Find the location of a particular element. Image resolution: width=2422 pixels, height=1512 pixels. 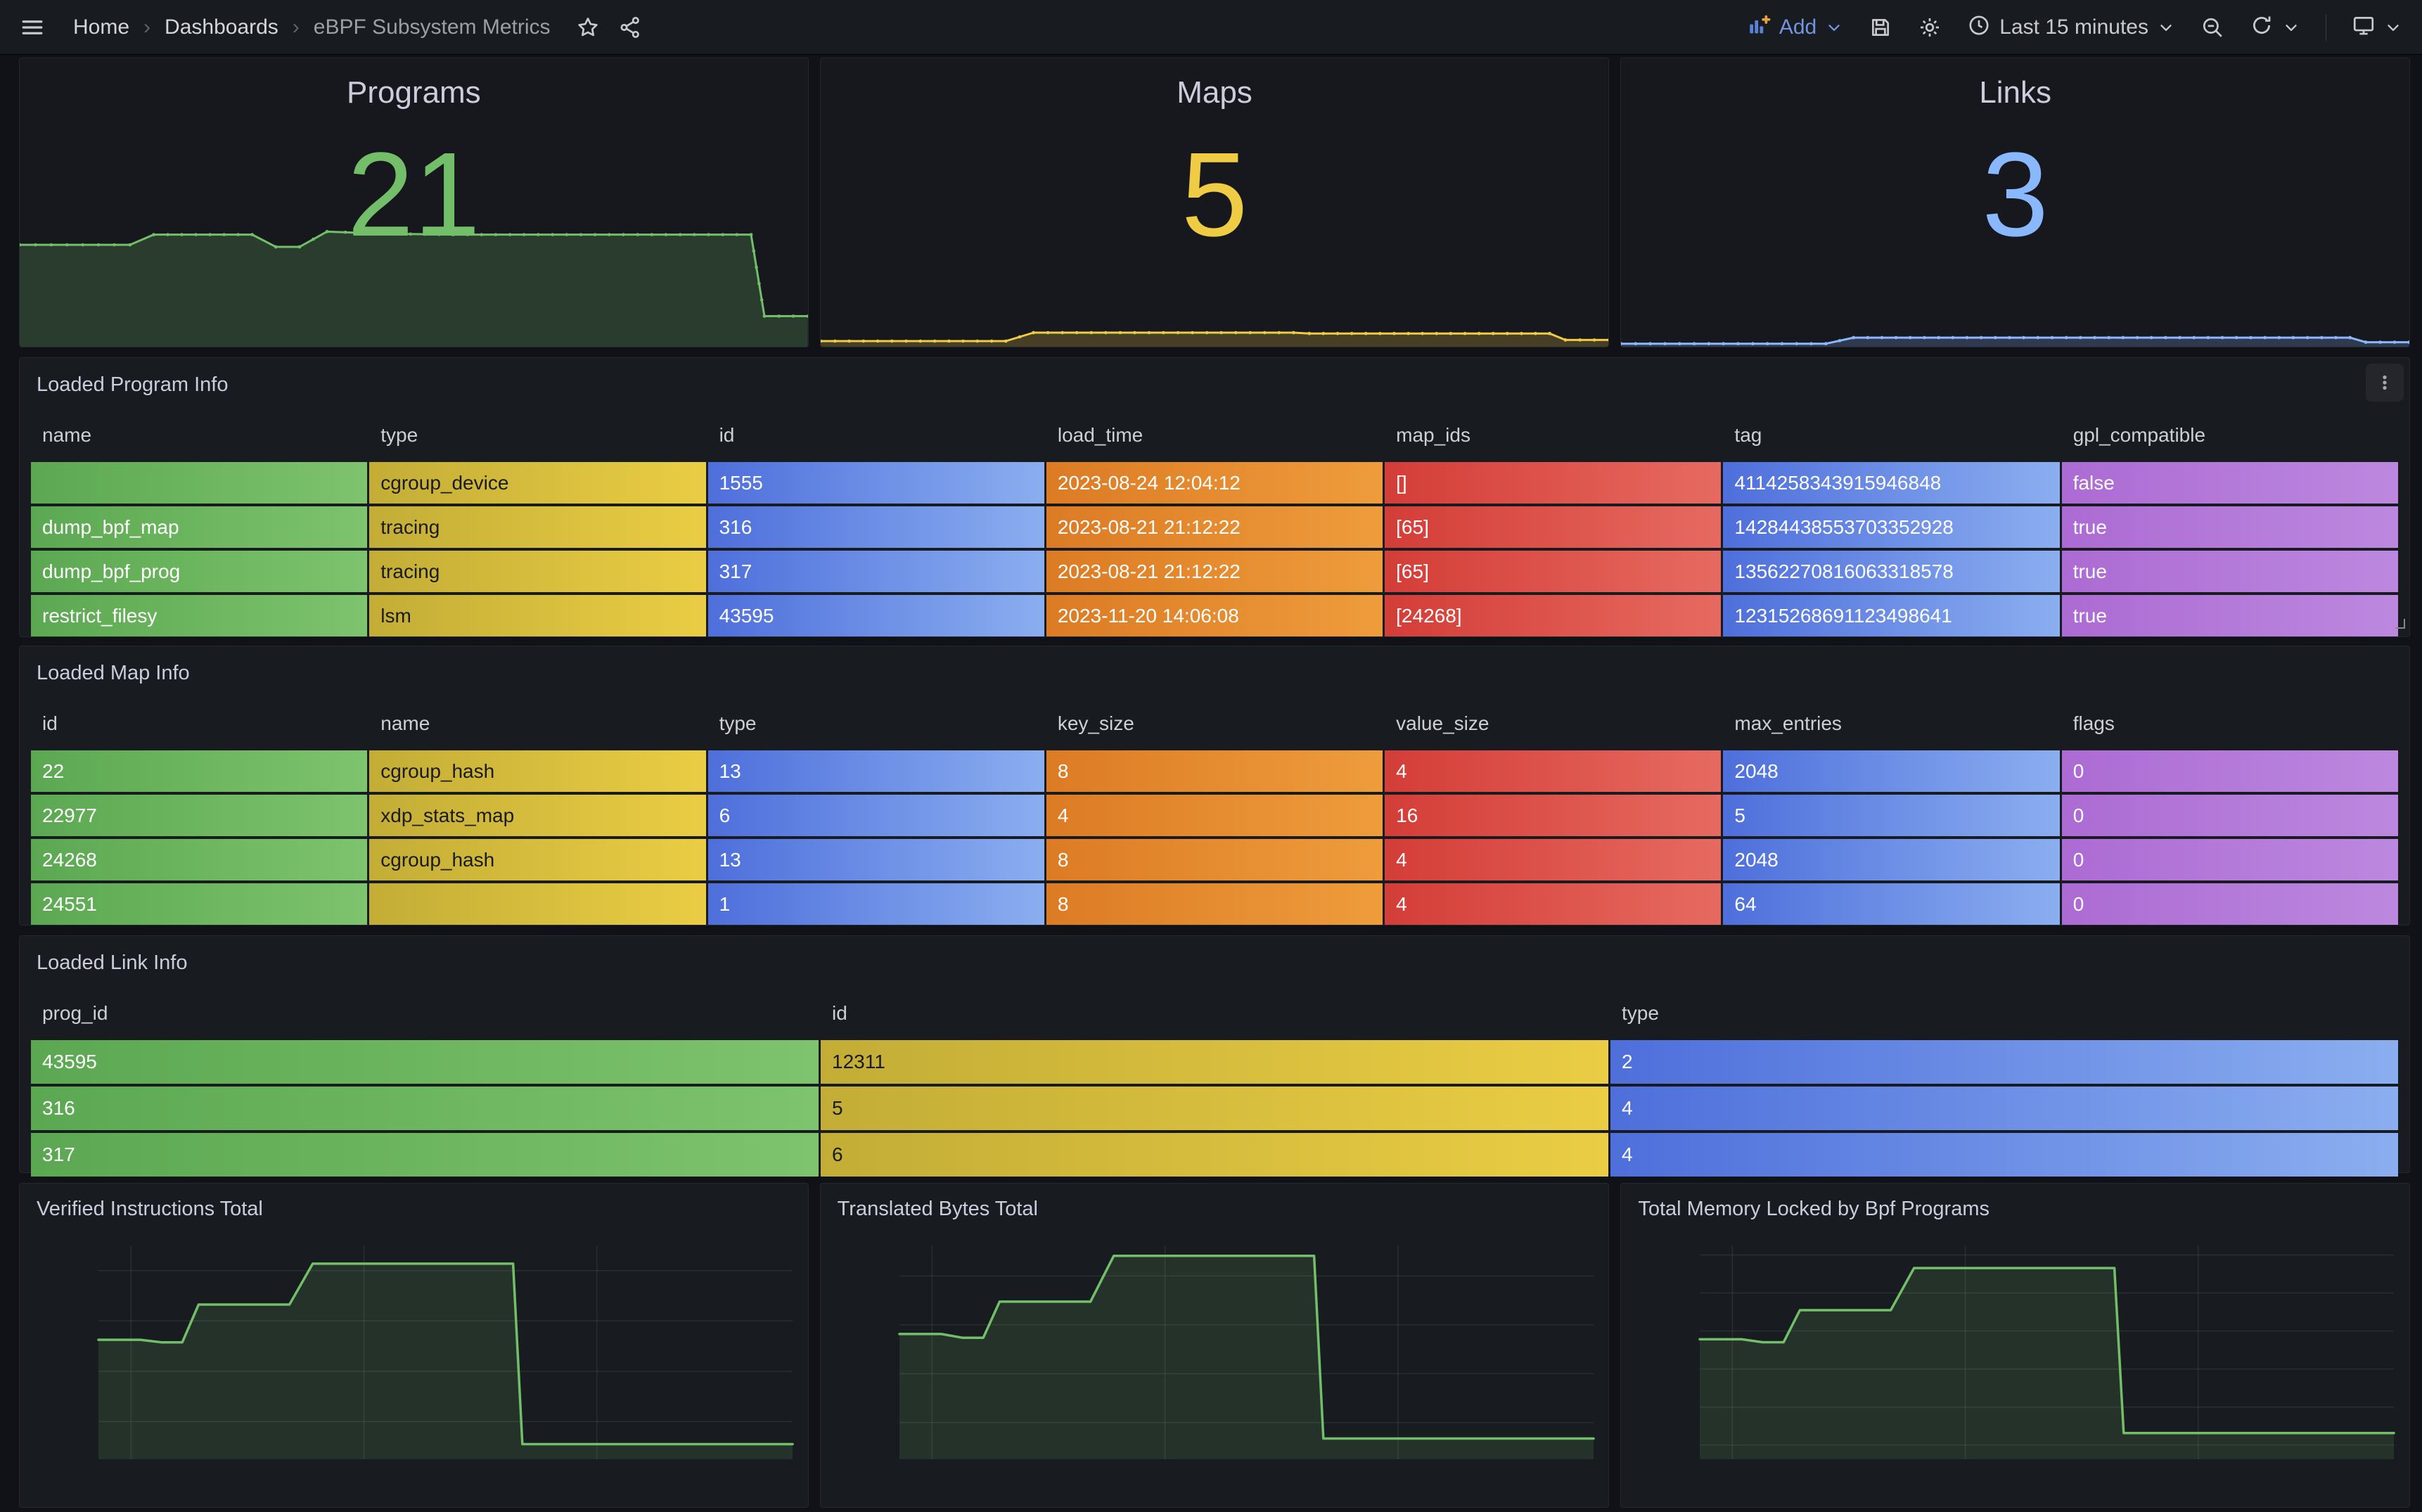

add-button: Add is located at coordinates (1795, 27).